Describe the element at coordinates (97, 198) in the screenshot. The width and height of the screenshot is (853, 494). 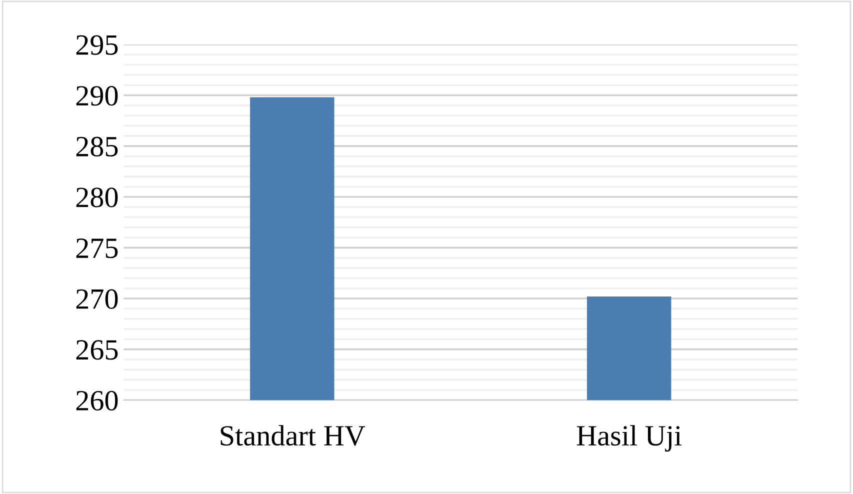
I see `y-tick-label: 280` at that location.